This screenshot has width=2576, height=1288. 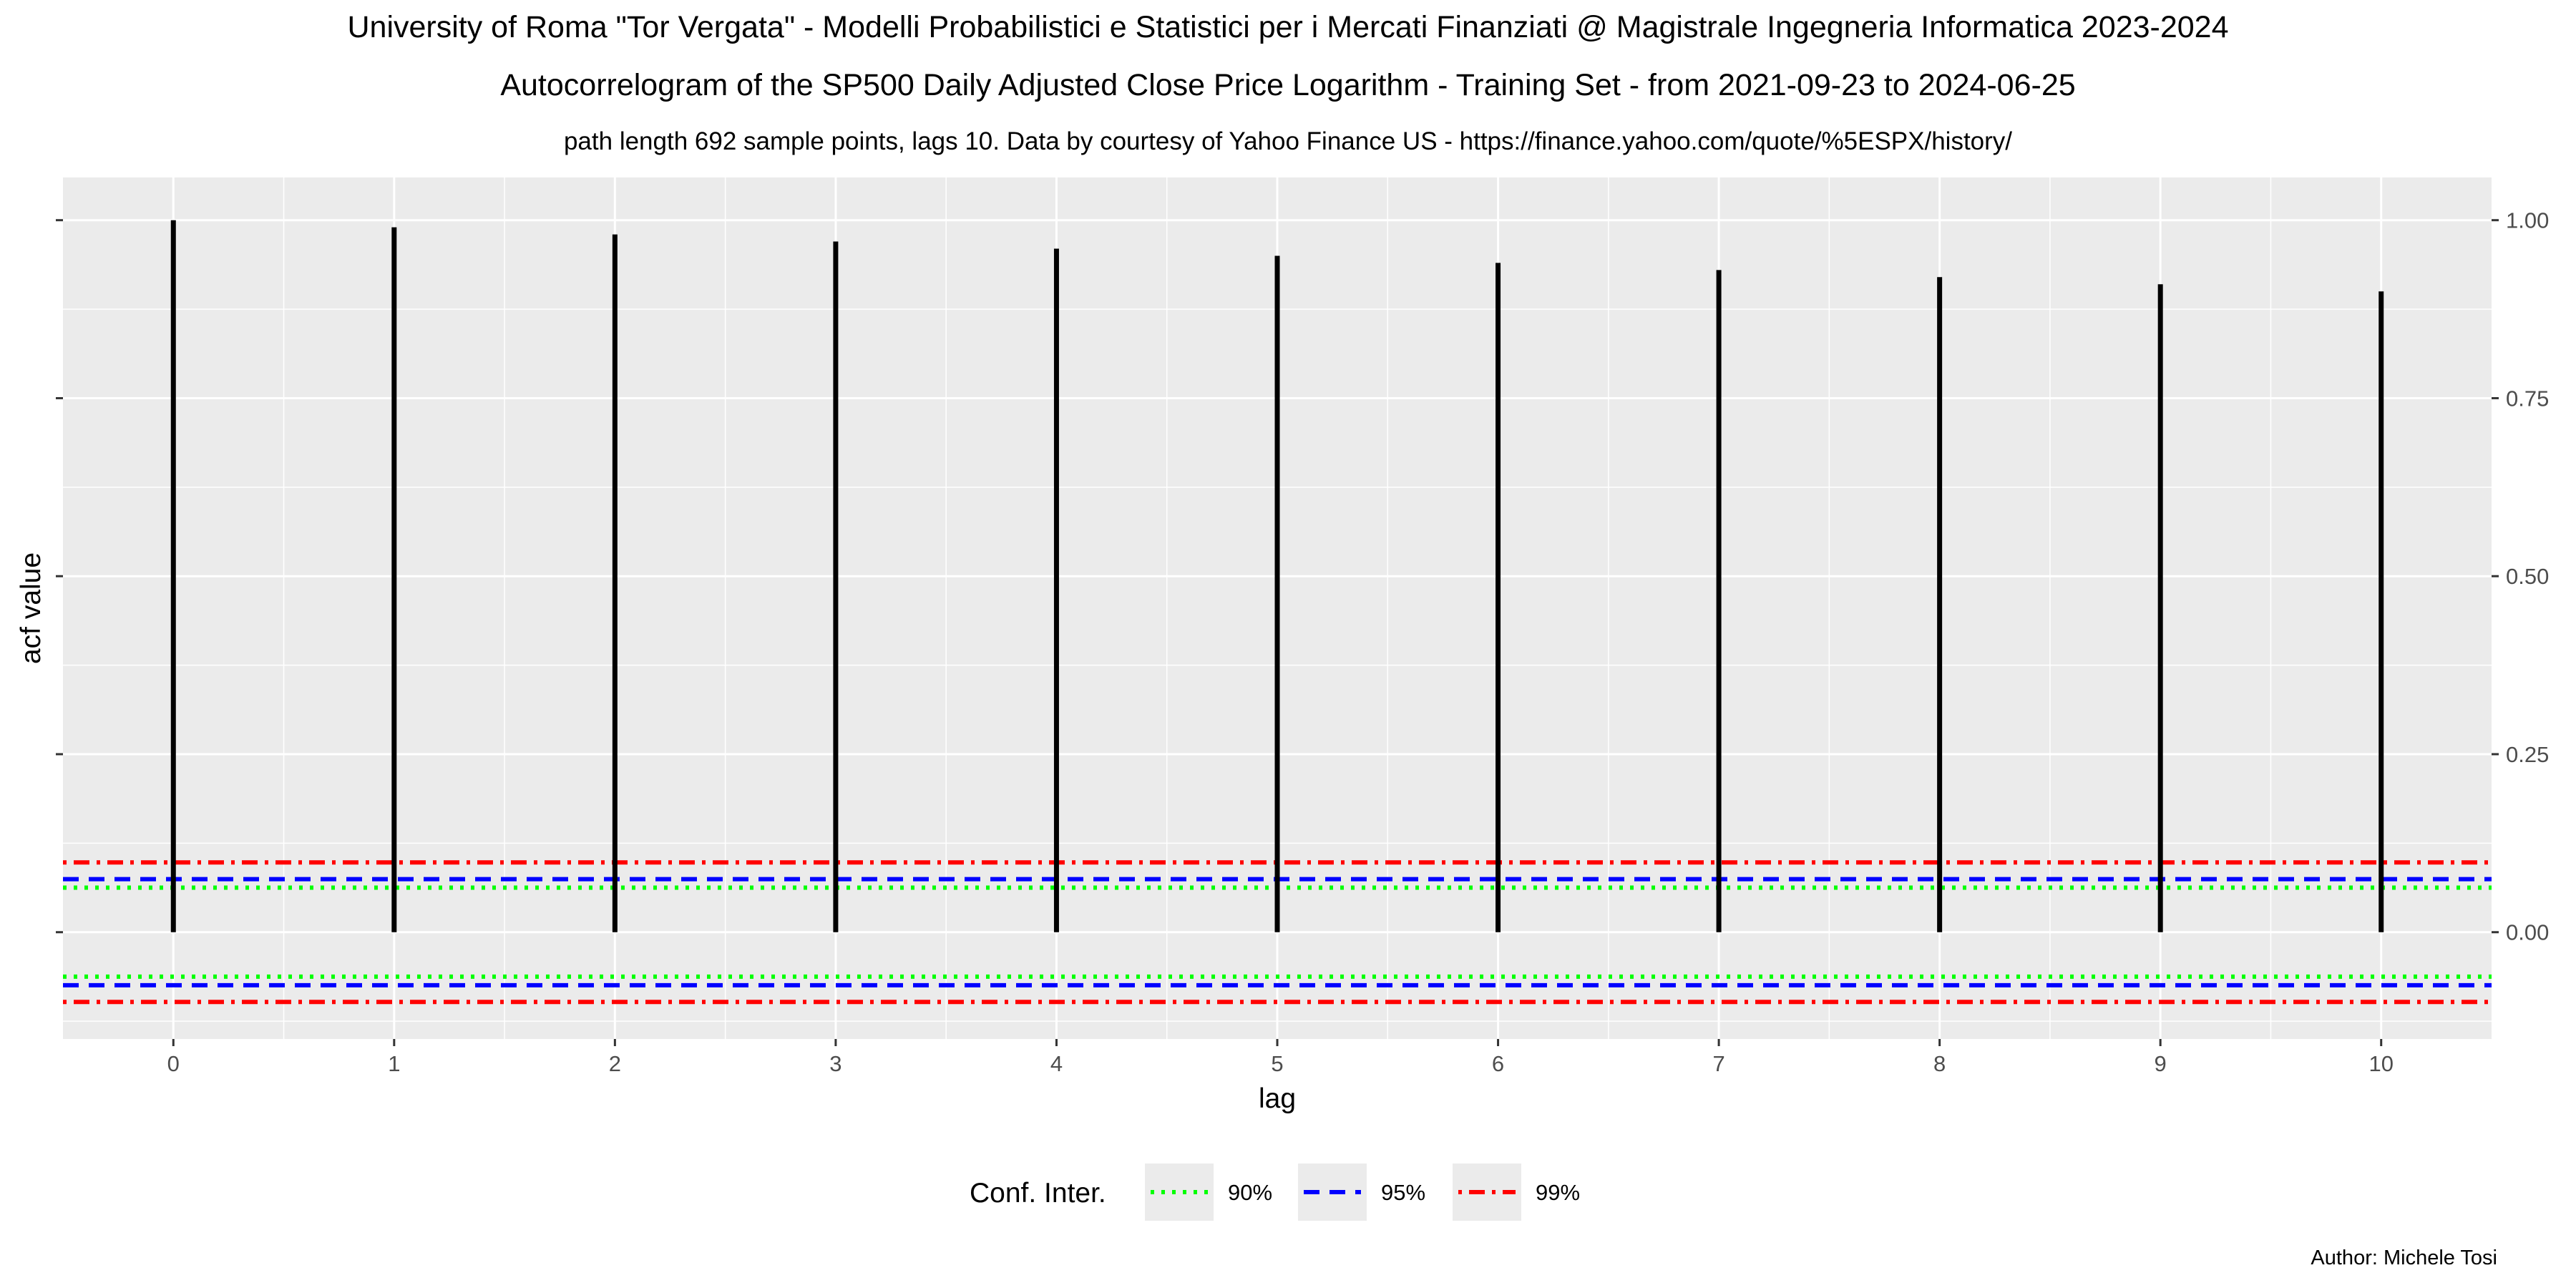 What do you see at coordinates (1277, 1063) in the screenshot?
I see `x-tick-label: 5` at bounding box center [1277, 1063].